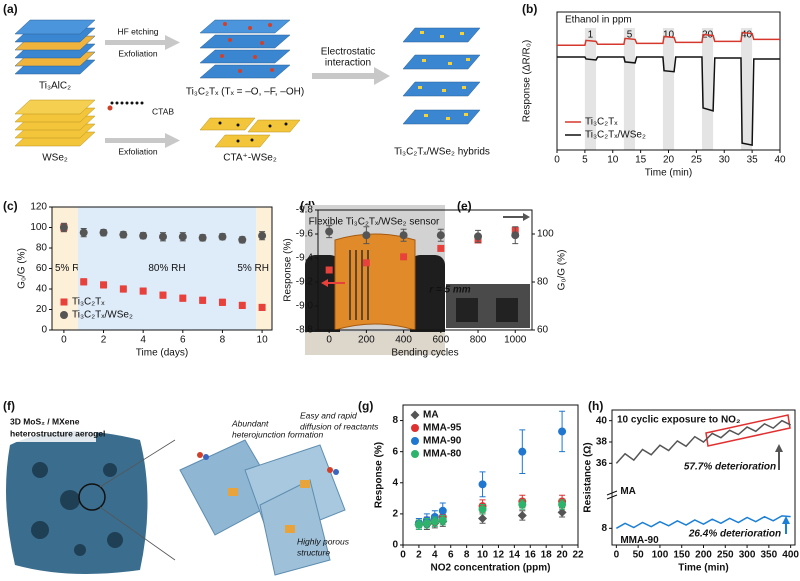 This screenshot has height=581, width=800. I want to click on chart-title: 10 cyclic exposure to NO₂, so click(678, 420).